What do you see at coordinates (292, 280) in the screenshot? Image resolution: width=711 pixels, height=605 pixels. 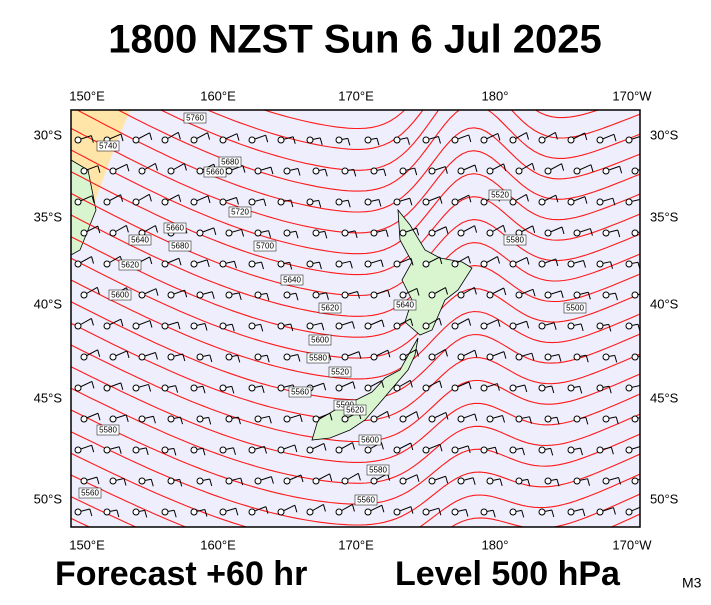 I see `contour-label-text: 5640` at bounding box center [292, 280].